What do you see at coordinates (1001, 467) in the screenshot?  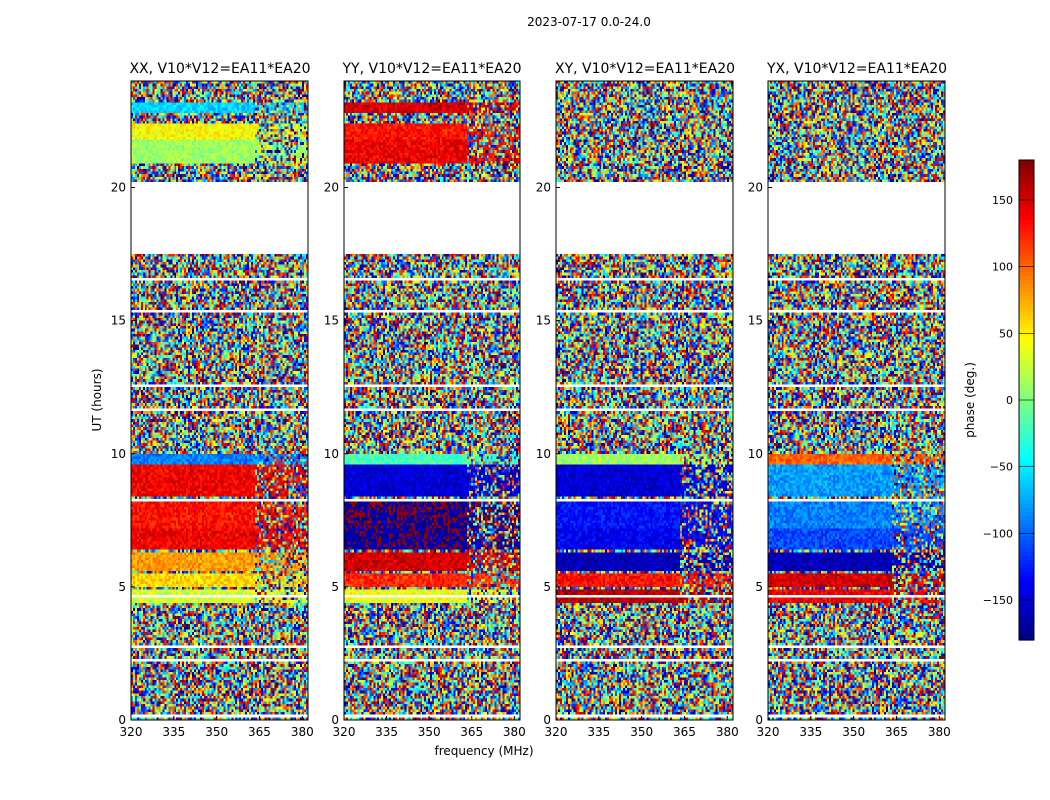 I see `colorbar-tick-label: −50` at bounding box center [1001, 467].